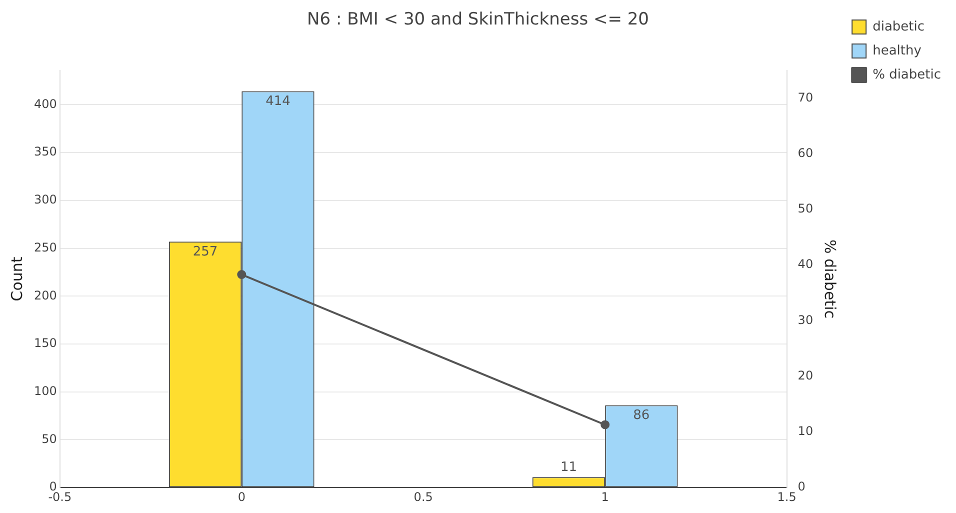  Describe the element at coordinates (806, 319) in the screenshot. I see `y2-tick-label: 30` at that location.